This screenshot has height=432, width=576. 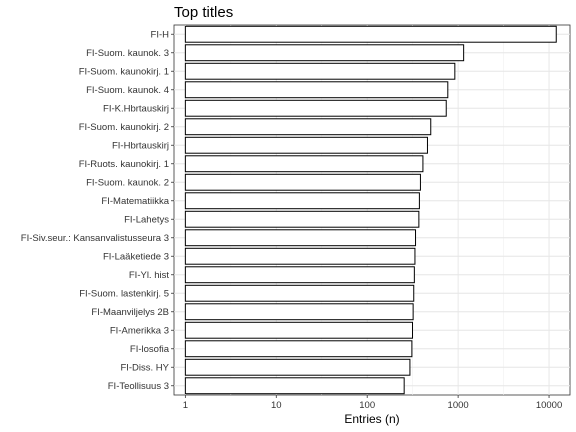 What do you see at coordinates (124, 164) in the screenshot?
I see `category-label: FI-Ruots. kaunokirj. 1` at bounding box center [124, 164].